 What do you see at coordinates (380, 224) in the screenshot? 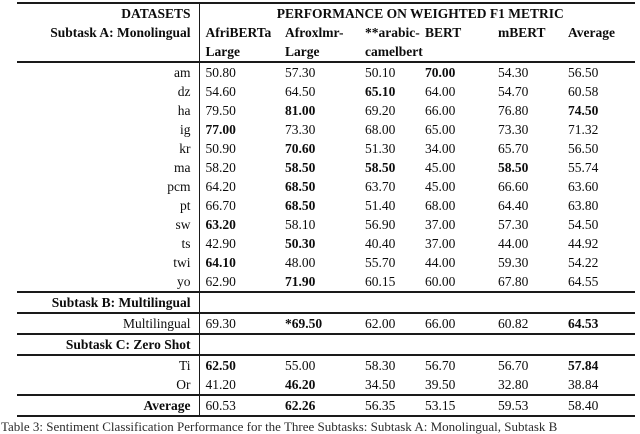
I see `cell-value: 56.90` at bounding box center [380, 224].